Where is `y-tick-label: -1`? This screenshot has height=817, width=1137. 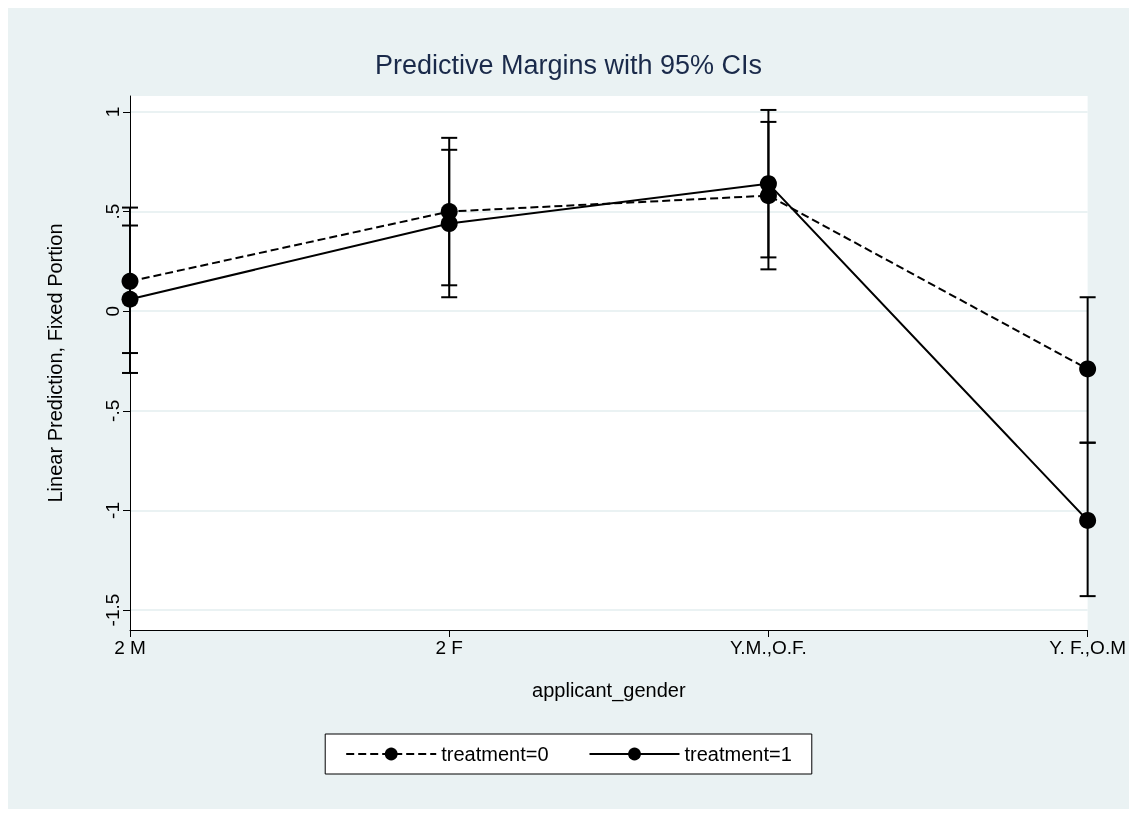
y-tick-label: -1 is located at coordinates (112, 510).